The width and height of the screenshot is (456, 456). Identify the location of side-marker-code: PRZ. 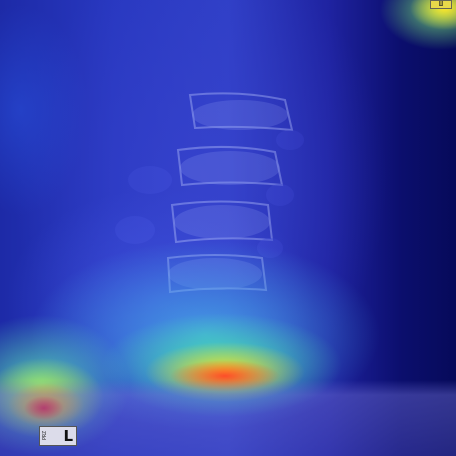
(45, 436).